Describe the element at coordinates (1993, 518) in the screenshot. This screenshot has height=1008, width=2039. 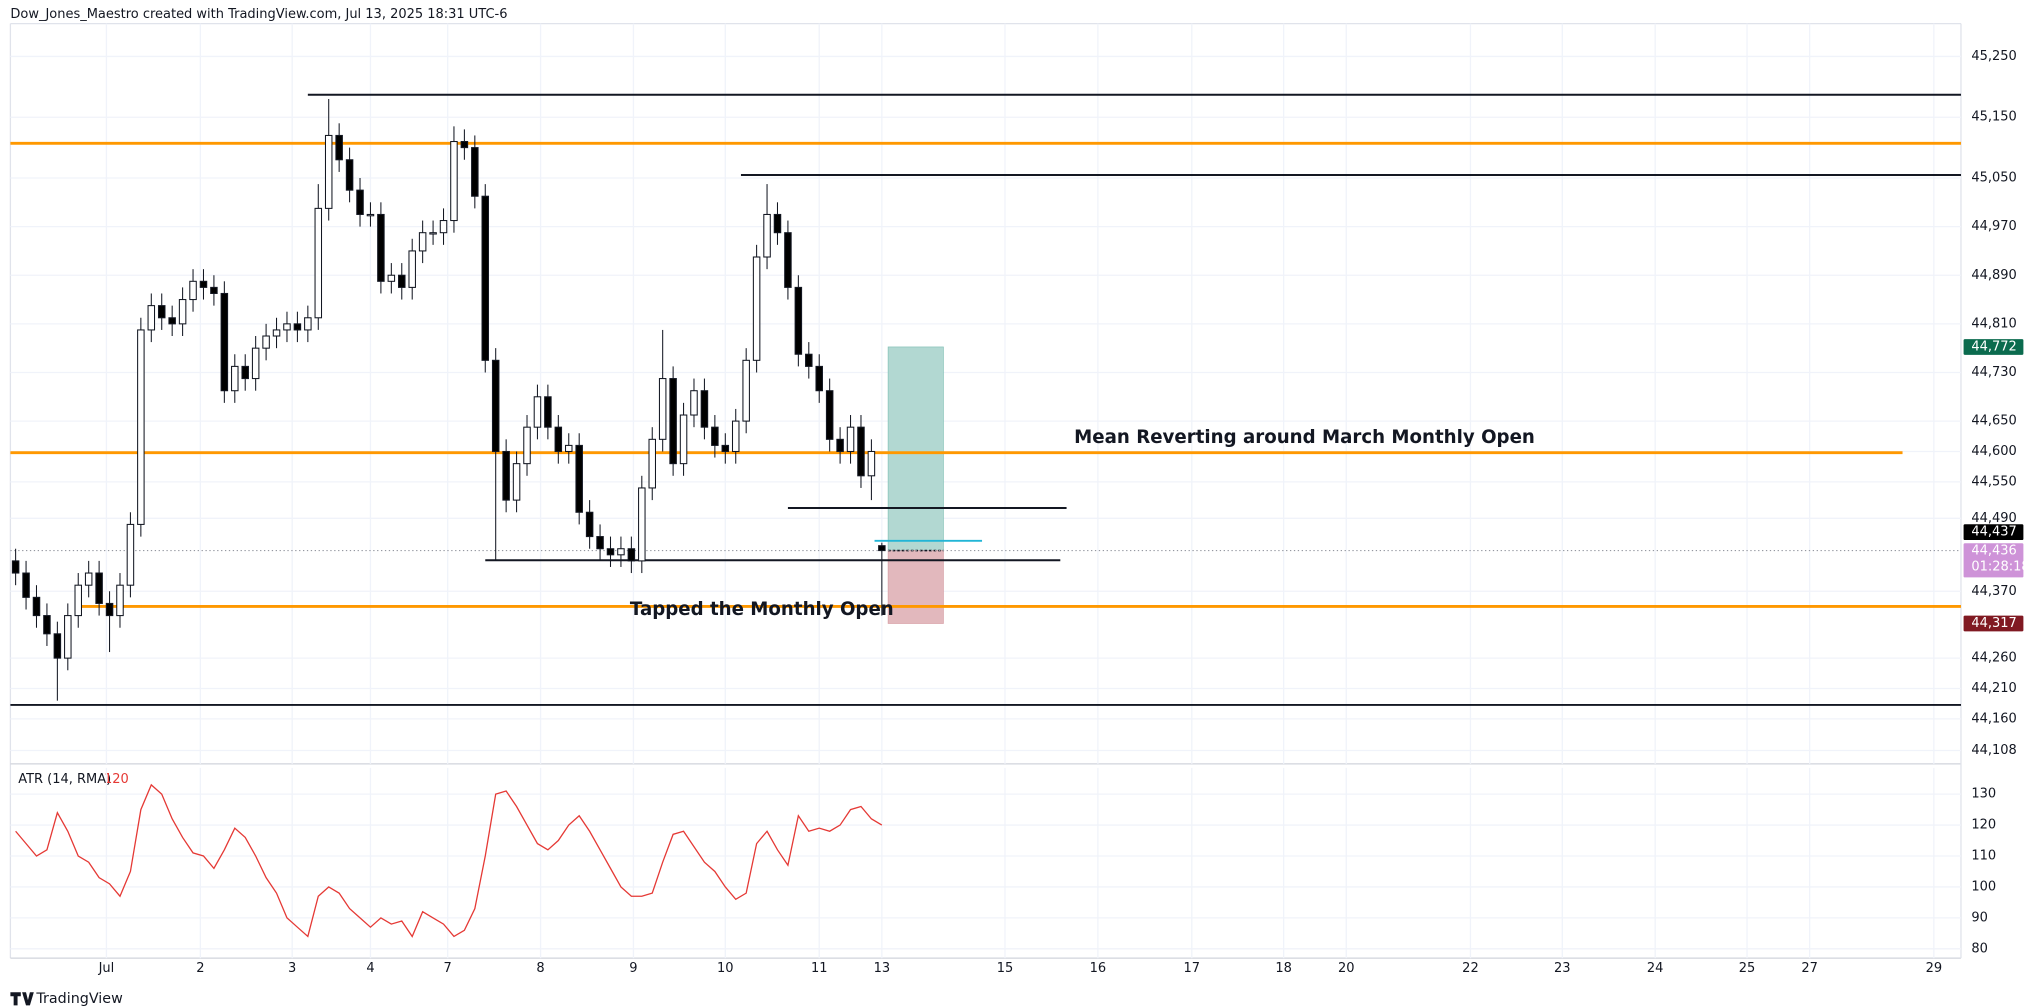
I see `y-tick-label: 44,490` at that location.